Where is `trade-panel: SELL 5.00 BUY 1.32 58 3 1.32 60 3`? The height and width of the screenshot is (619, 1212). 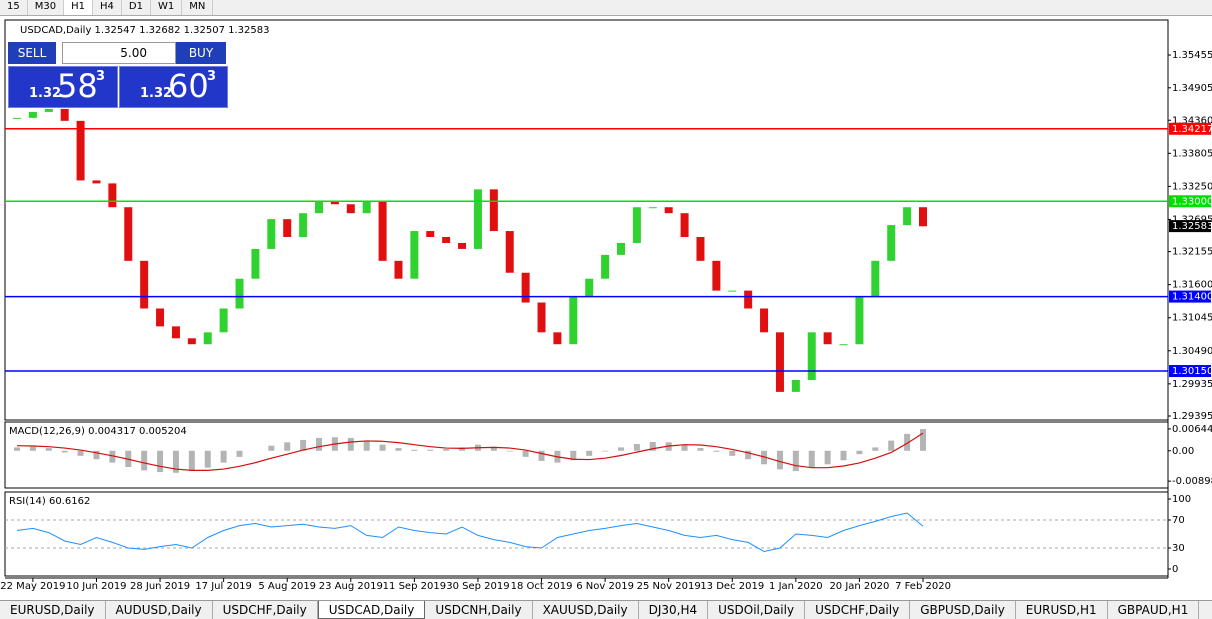
trade-panel: SELL 5.00 BUY 1.32 58 3 1.32 60 3 is located at coordinates (118, 75).